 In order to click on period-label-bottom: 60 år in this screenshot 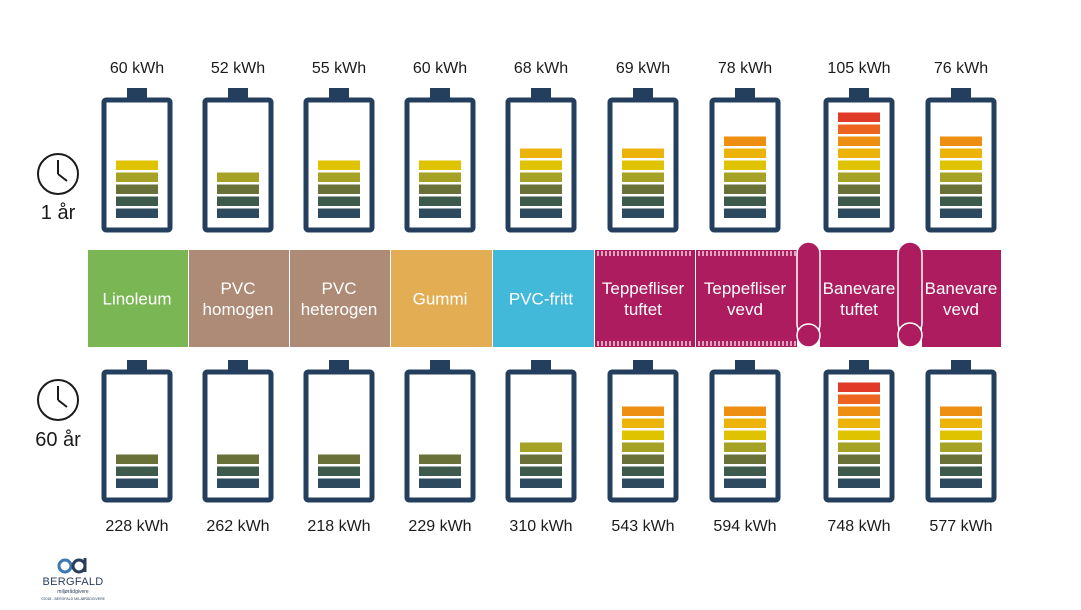, I will do `click(58, 440)`.